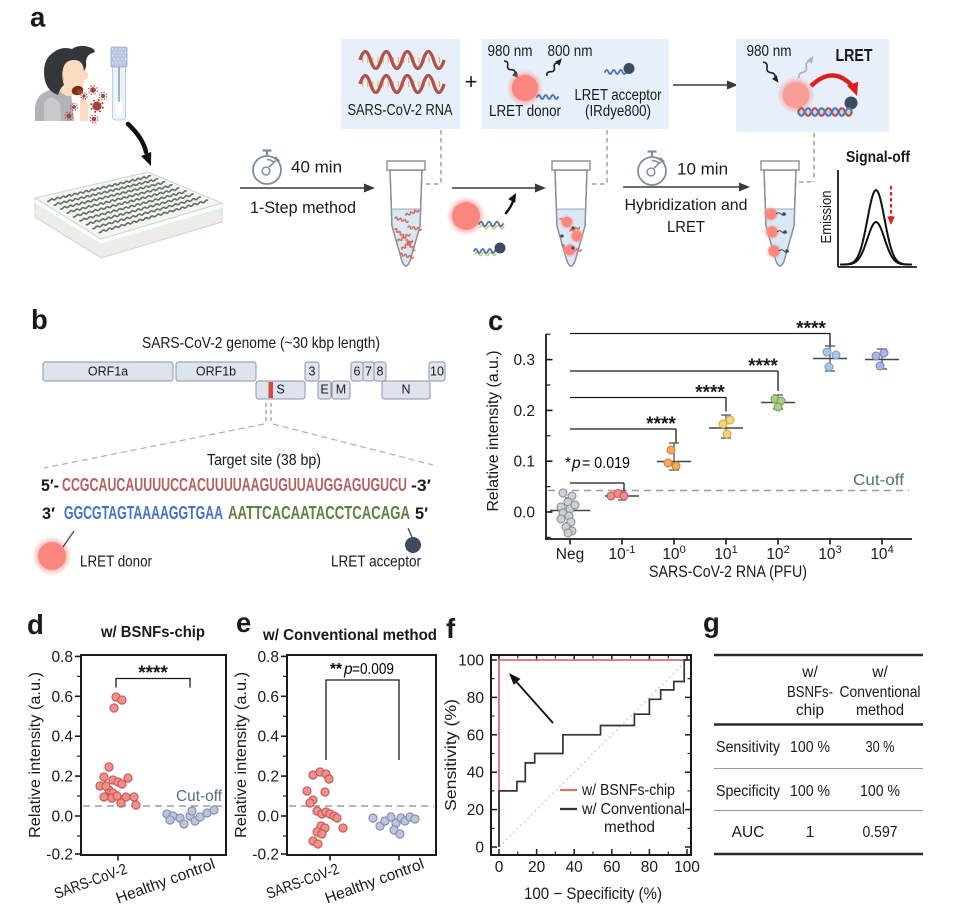 Image resolution: width=955 pixels, height=918 pixels. I want to click on svg-text: 0.1, so click(524, 462).